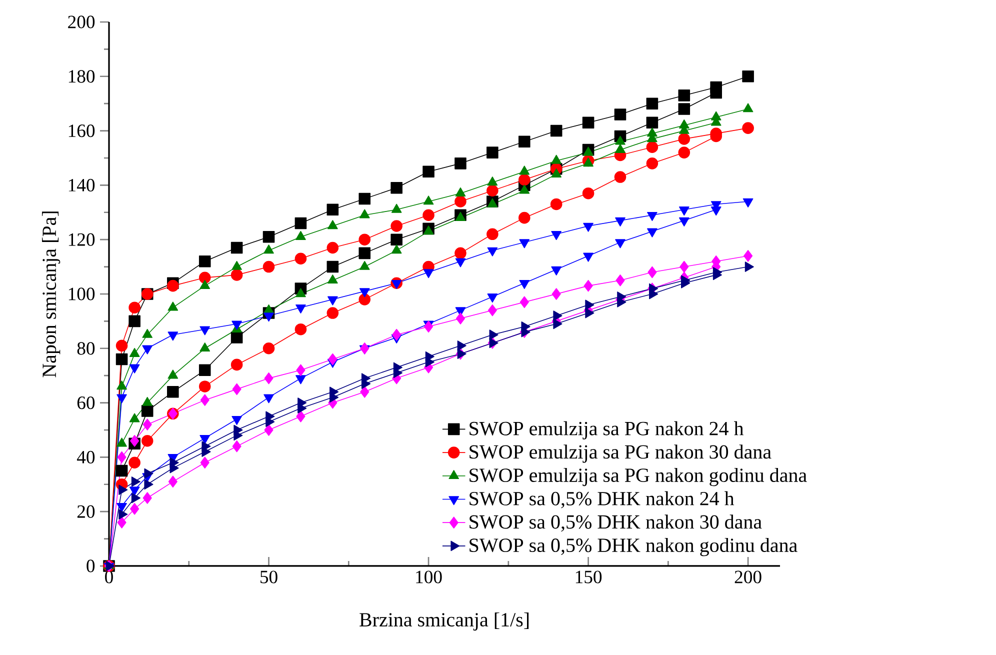  What do you see at coordinates (589, 577) in the screenshot?
I see `x-tick-label: 150` at bounding box center [589, 577].